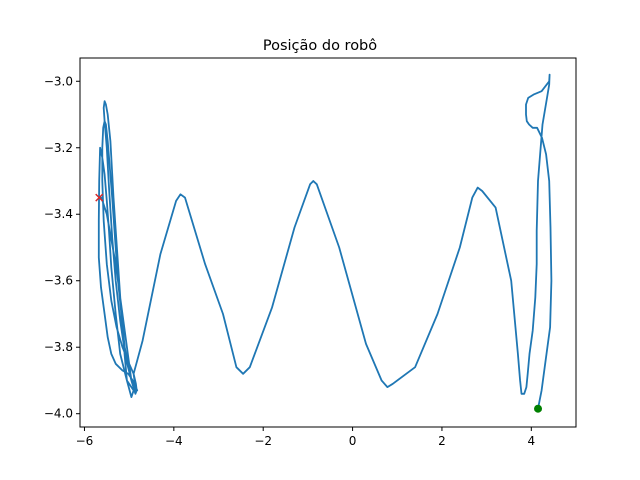 The image size is (640, 480). I want to click on y-tick-label: −4.0, so click(58, 414).